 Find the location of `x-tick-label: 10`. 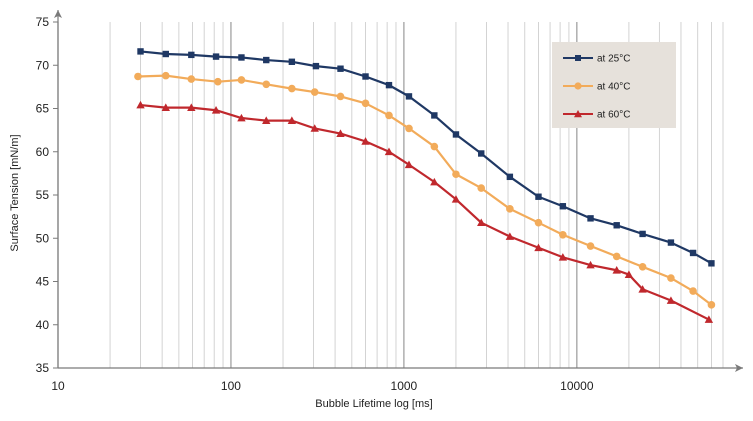

x-tick-label: 10 is located at coordinates (58, 386).